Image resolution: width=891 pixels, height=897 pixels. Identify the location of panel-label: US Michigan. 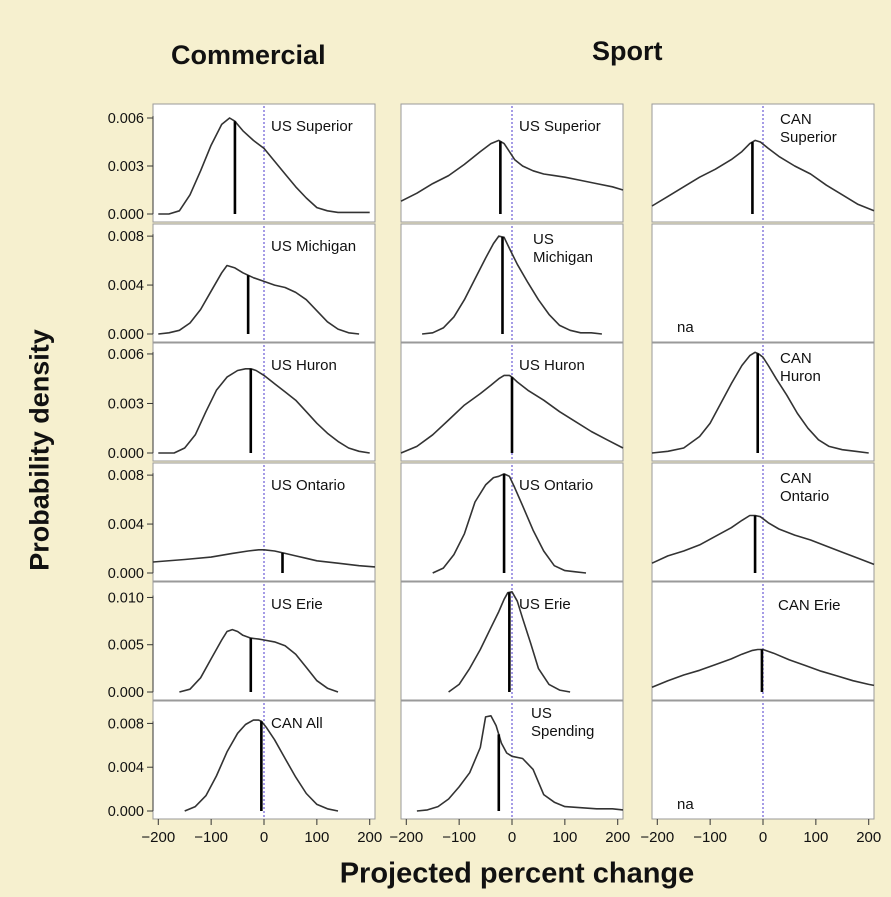
(313, 246).